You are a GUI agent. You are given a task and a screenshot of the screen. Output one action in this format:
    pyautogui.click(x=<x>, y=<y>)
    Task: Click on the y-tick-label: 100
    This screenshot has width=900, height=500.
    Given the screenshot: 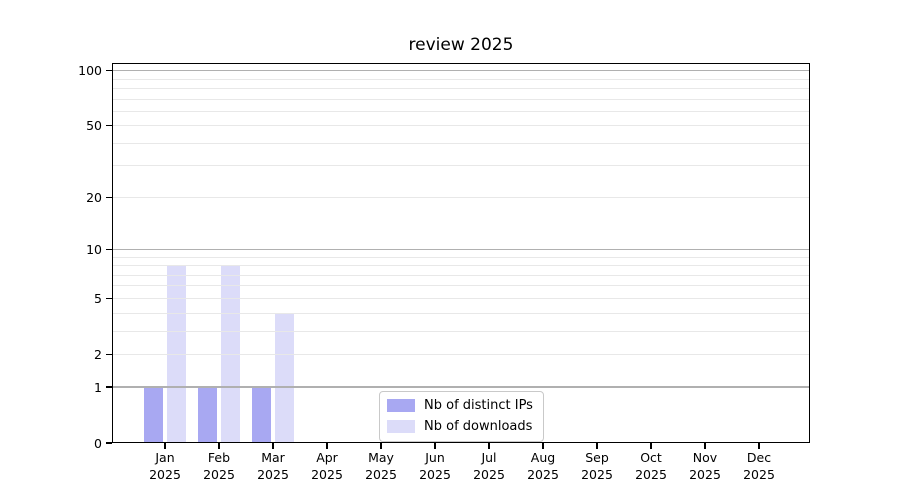 What is the action you would take?
    pyautogui.click(x=90, y=71)
    